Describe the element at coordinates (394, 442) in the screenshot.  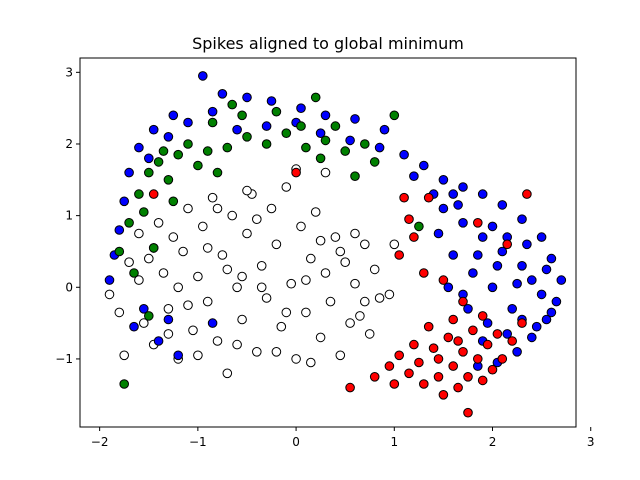
I see `x-tick-label: 1` at that location.